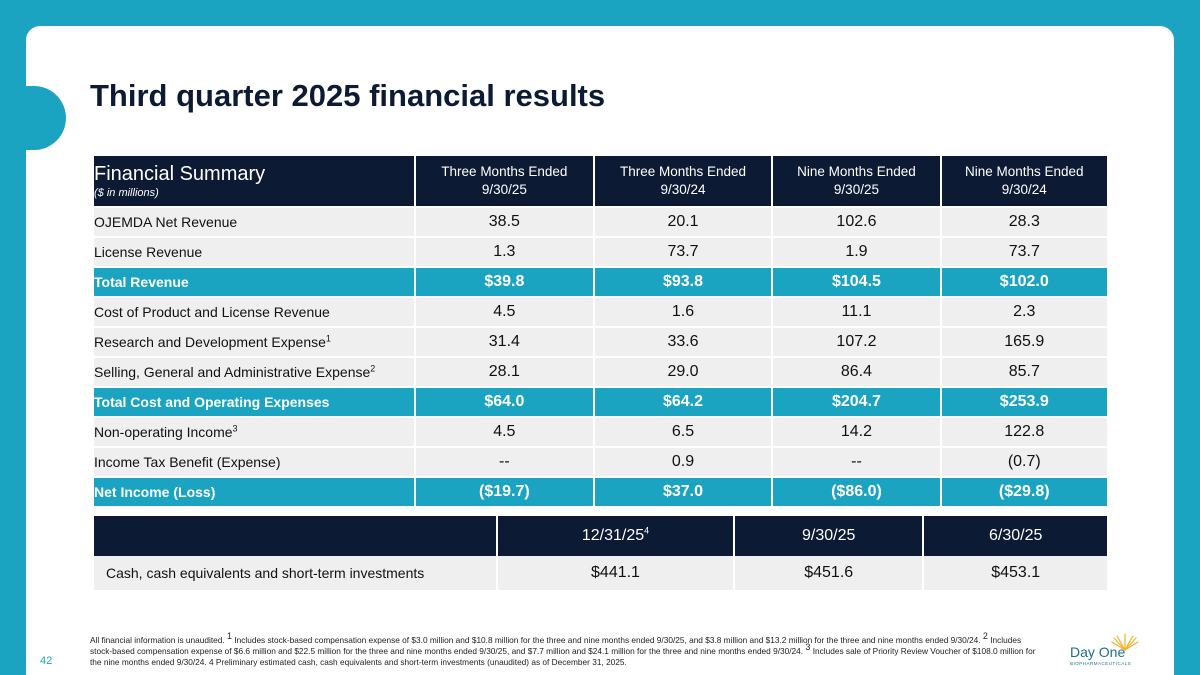 The width and height of the screenshot is (1200, 675). I want to click on cash-column-label: 9/30/25, so click(829, 535).